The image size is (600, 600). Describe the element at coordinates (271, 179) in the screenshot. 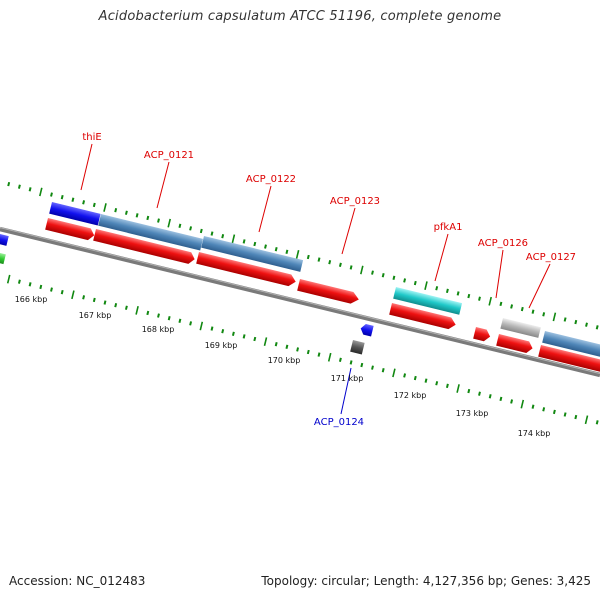

I see `gene-label-ACP_0122: ACP_0122` at that location.